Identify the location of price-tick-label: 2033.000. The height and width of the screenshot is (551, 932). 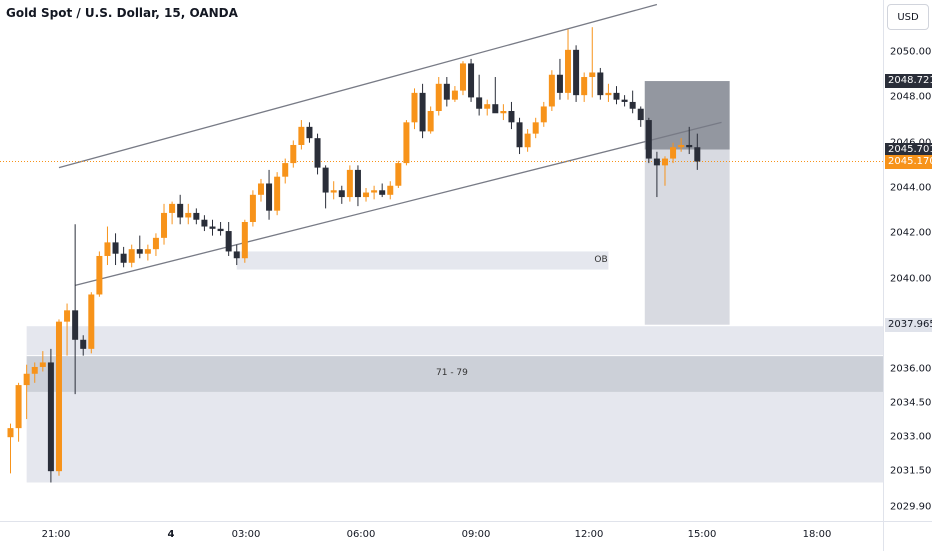
(911, 437).